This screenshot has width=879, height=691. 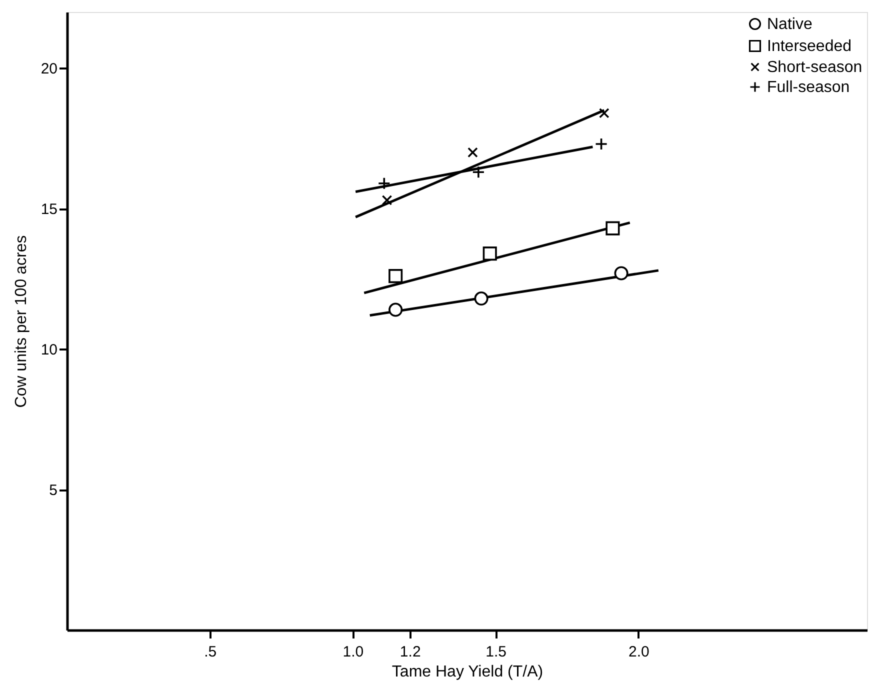 What do you see at coordinates (210, 652) in the screenshot?
I see `x-tick-label: .5` at bounding box center [210, 652].